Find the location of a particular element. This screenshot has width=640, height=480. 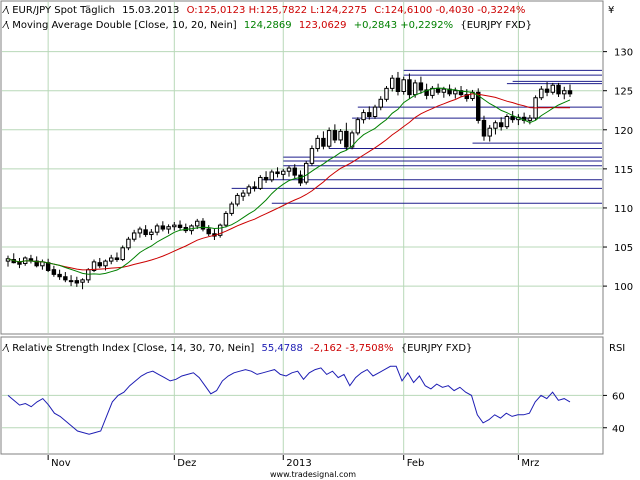

date-tick-label: Nov is located at coordinates (61, 463).